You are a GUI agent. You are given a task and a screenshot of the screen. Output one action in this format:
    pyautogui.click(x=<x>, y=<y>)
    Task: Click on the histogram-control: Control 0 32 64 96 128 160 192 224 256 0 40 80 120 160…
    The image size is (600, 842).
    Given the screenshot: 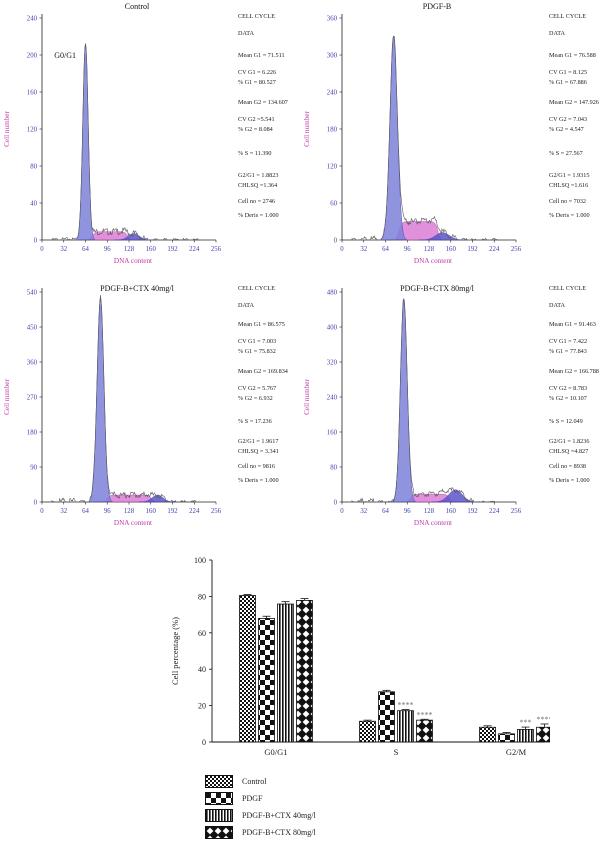 What is the action you would take?
    pyautogui.click(x=112, y=133)
    